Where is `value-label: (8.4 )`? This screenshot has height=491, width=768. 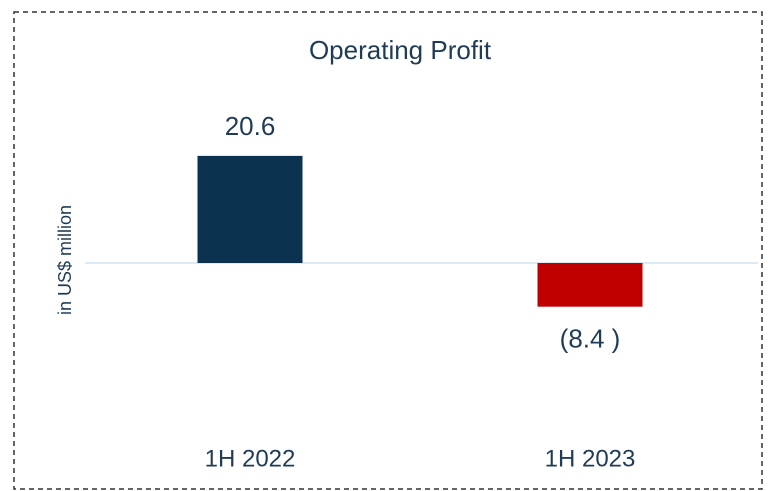
value-label: (8.4 ) is located at coordinates (590, 339).